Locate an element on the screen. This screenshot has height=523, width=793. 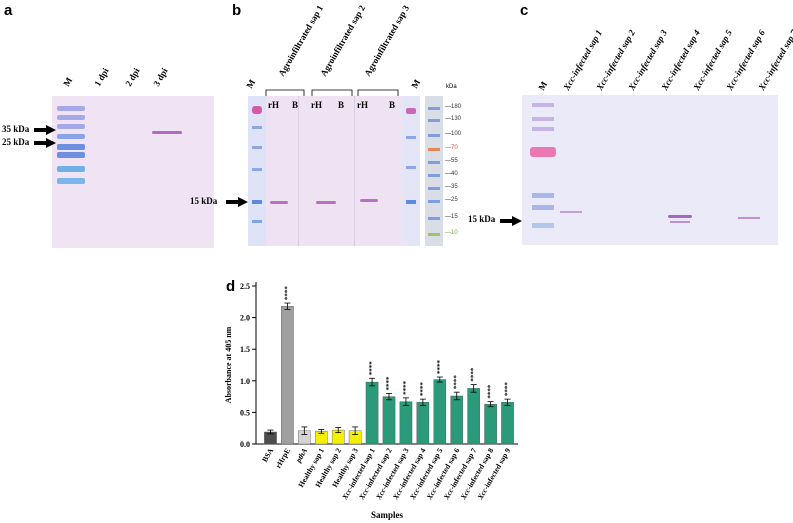
panel-b-ladder-label: —35 is located at coordinates (451, 187).